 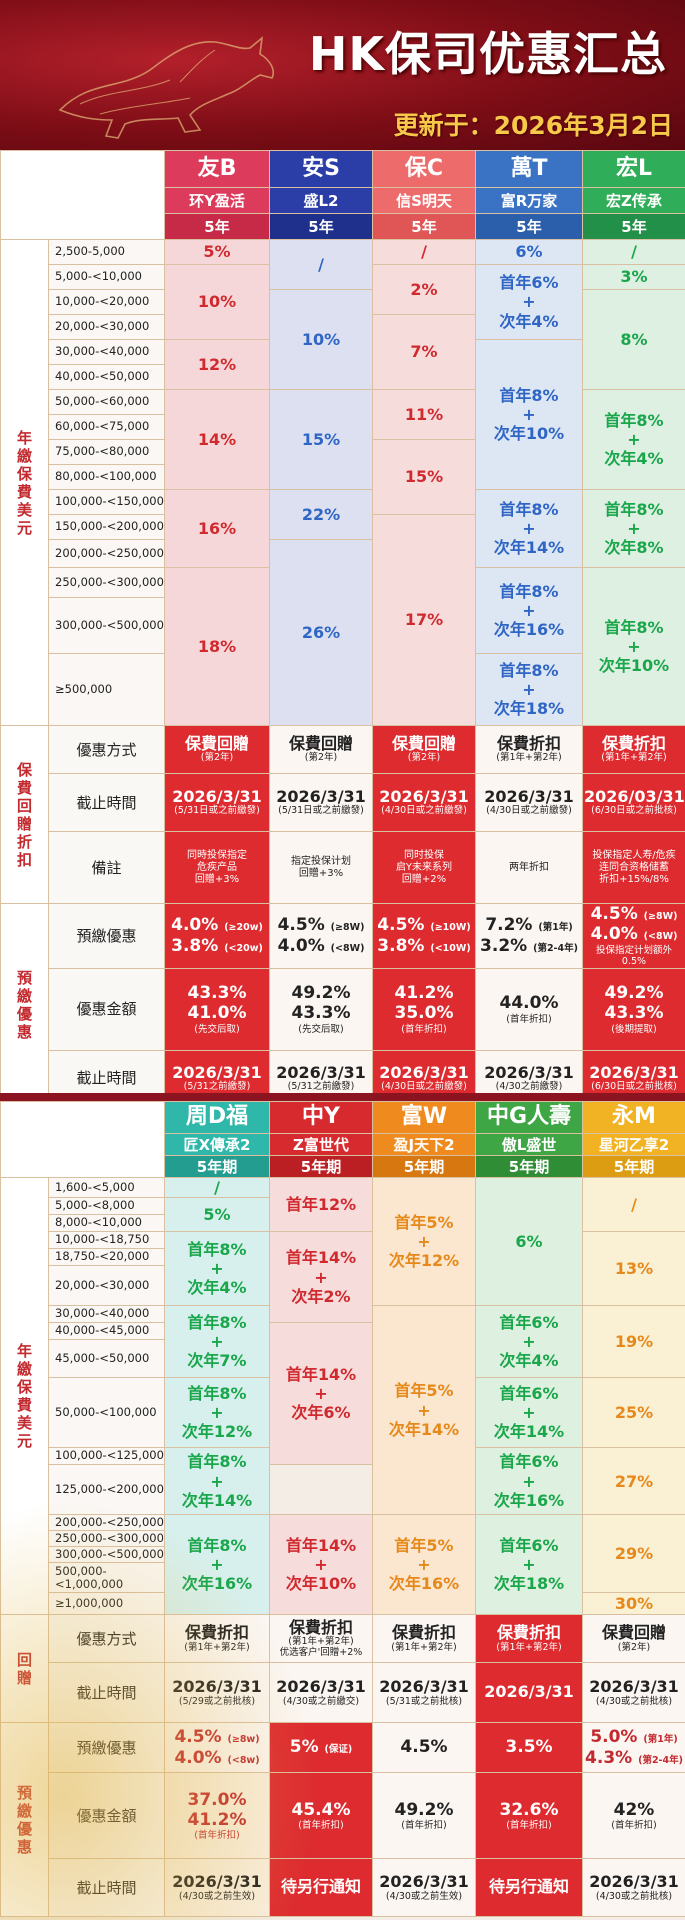 I want to click on rate-cell: 3%, so click(x=633, y=277).